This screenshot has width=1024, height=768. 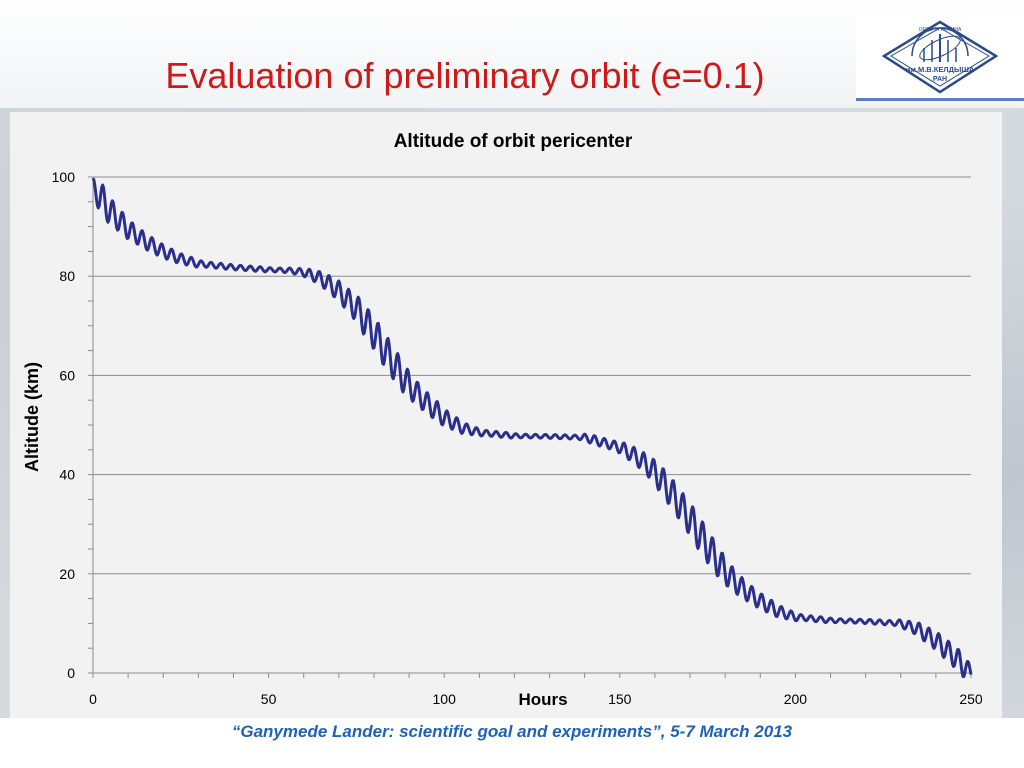 I want to click on y-tick-label-40: 40, so click(x=67, y=475).